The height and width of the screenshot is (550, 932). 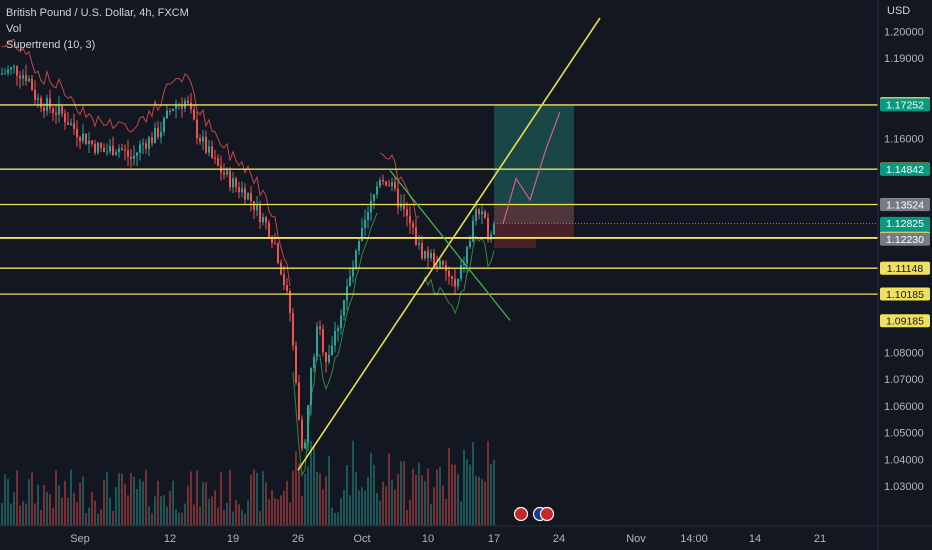 I want to click on economic-events, so click(x=534, y=514).